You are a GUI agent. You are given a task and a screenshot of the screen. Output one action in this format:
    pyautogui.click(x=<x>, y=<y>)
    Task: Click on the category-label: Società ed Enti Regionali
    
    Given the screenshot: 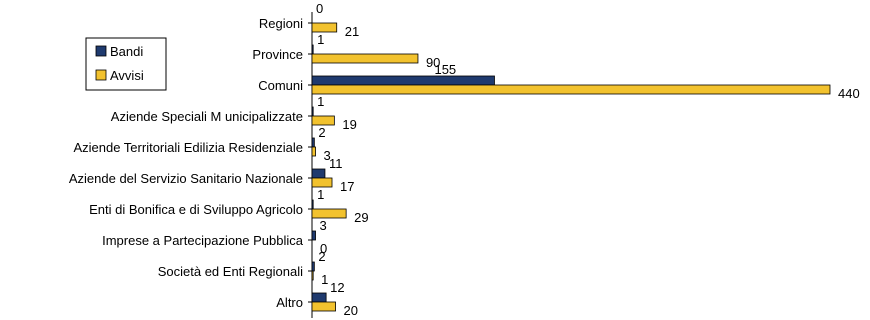 What is the action you would take?
    pyautogui.click(x=230, y=271)
    